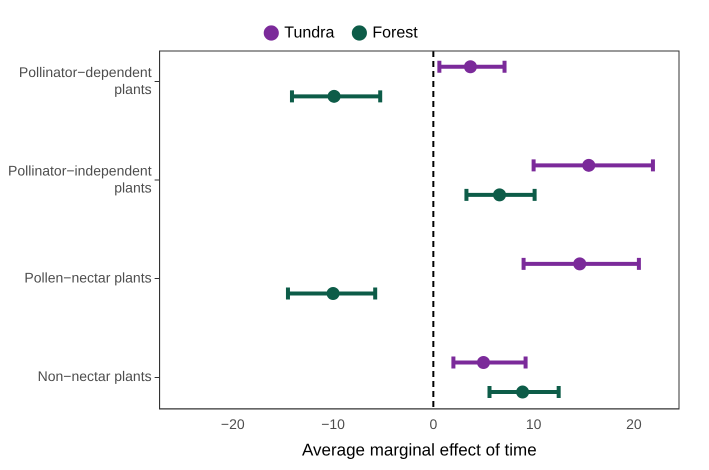  What do you see at coordinates (88, 278) in the screenshot?
I see `y-tick-label: Pollen−nectar plants` at bounding box center [88, 278].